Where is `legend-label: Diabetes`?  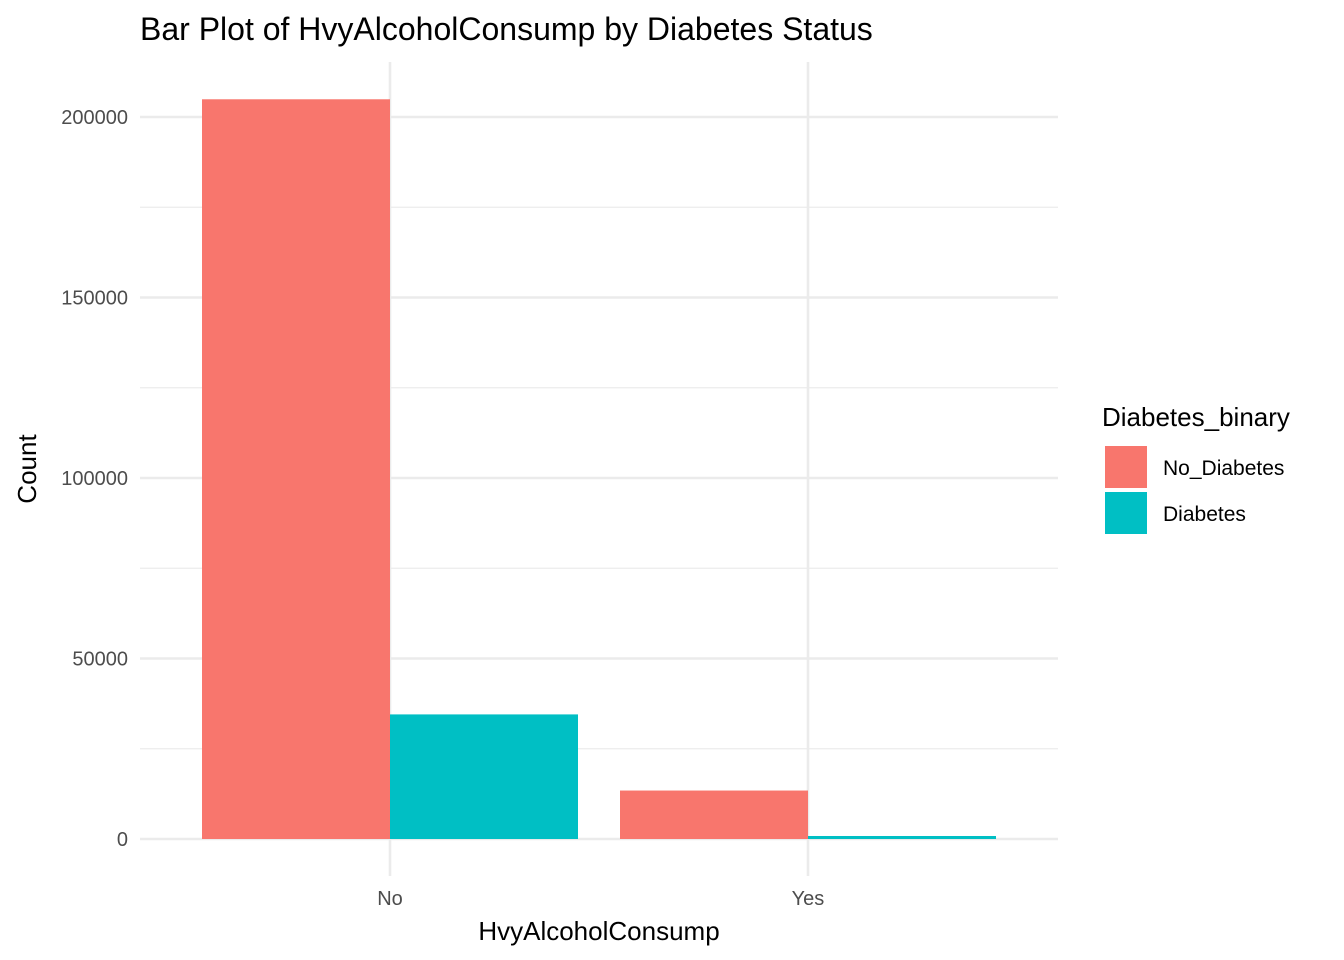 legend-label: Diabetes is located at coordinates (1204, 514).